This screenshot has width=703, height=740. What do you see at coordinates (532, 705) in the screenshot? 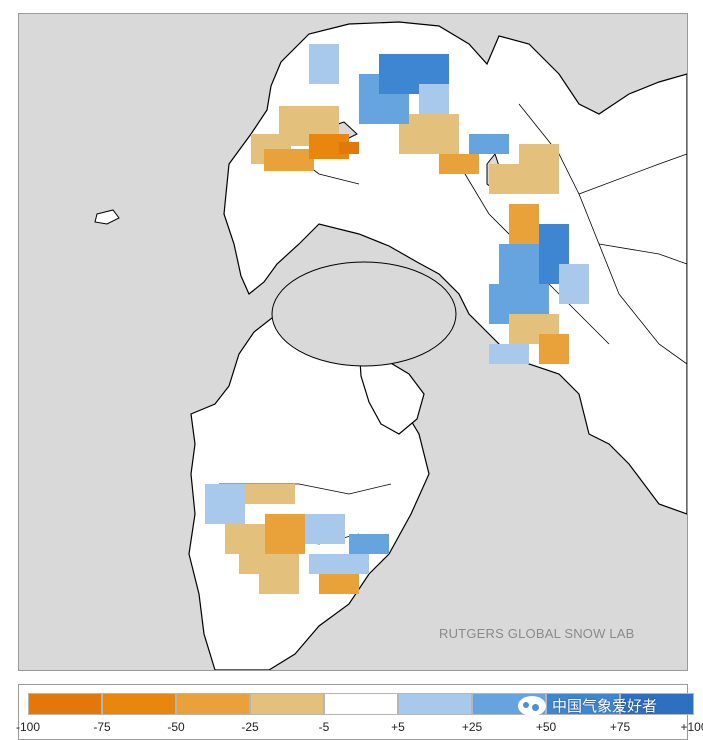
I see `wechat-icon` at bounding box center [532, 705].